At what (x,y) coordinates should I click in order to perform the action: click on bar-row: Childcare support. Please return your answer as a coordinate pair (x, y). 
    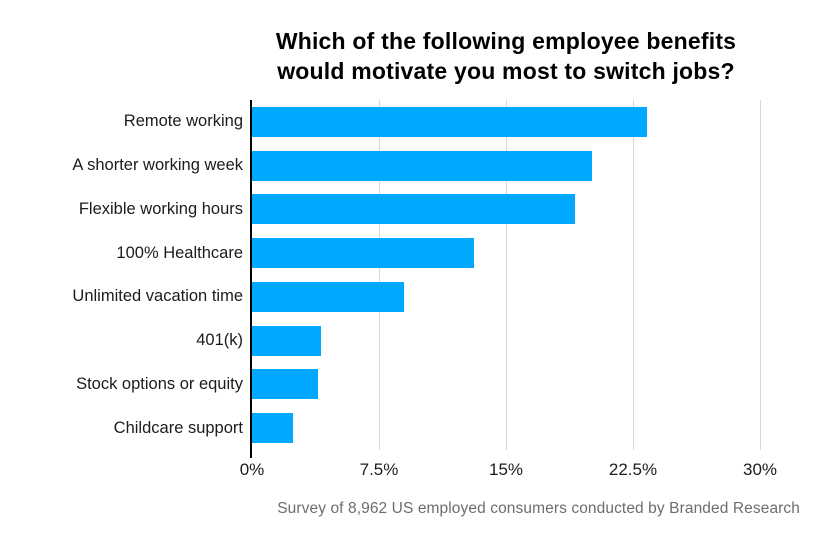
    Looking at the image, I should click on (437, 428).